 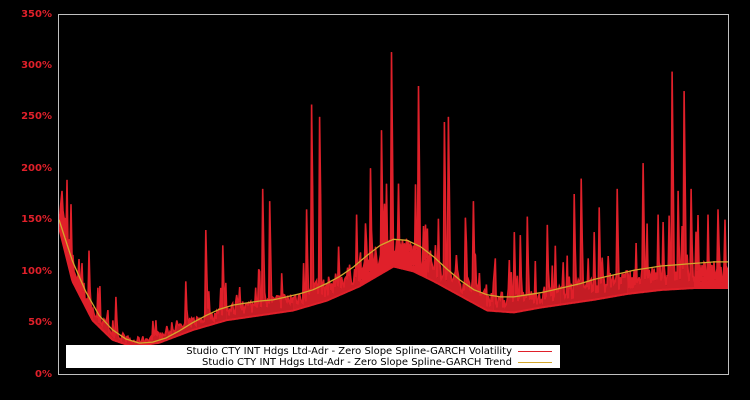 What do you see at coordinates (40, 322) in the screenshot?
I see `y-tick-50: 50%` at bounding box center [40, 322].